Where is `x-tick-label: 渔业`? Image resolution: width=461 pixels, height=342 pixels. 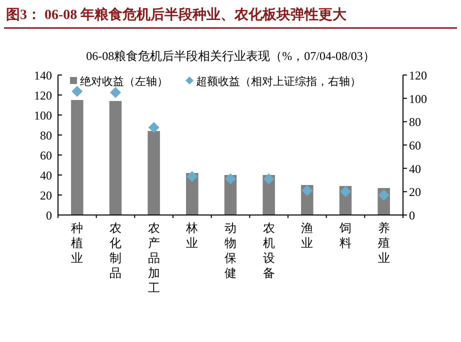 x-tick-label: 渔业 is located at coordinates (307, 235).